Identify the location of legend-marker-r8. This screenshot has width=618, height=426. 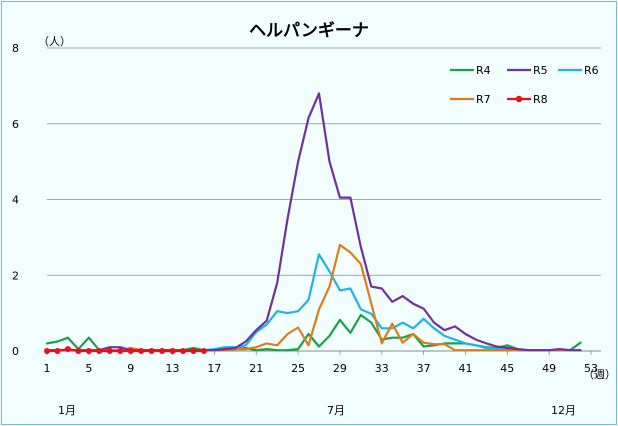
(519, 99).